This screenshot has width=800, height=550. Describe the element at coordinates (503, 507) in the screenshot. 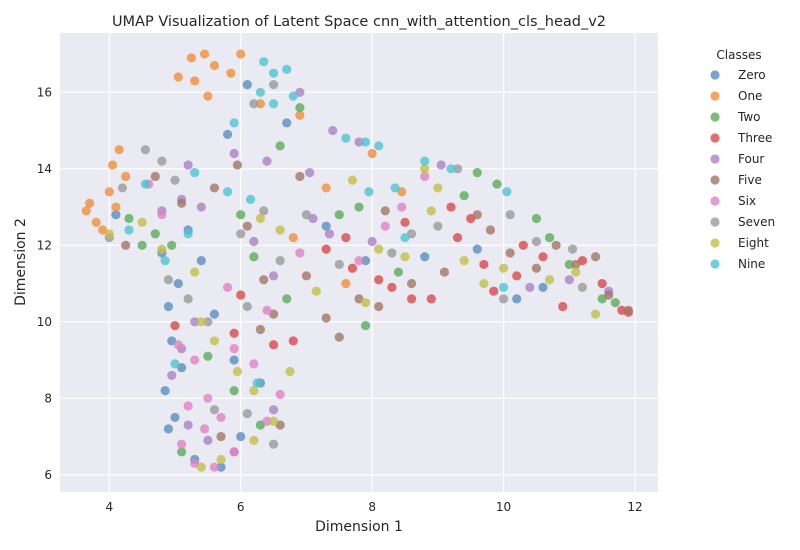

I see `x-tick-label: 10` at that location.